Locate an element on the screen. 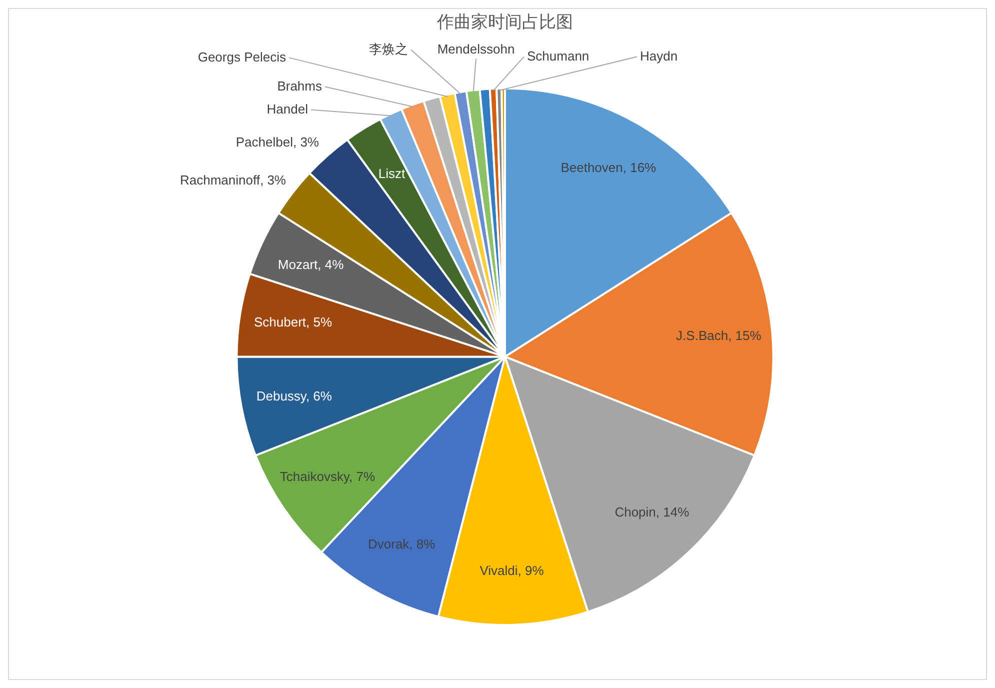 The image size is (995, 688). slice-label: Rachmaninoff, 3% is located at coordinates (233, 180).